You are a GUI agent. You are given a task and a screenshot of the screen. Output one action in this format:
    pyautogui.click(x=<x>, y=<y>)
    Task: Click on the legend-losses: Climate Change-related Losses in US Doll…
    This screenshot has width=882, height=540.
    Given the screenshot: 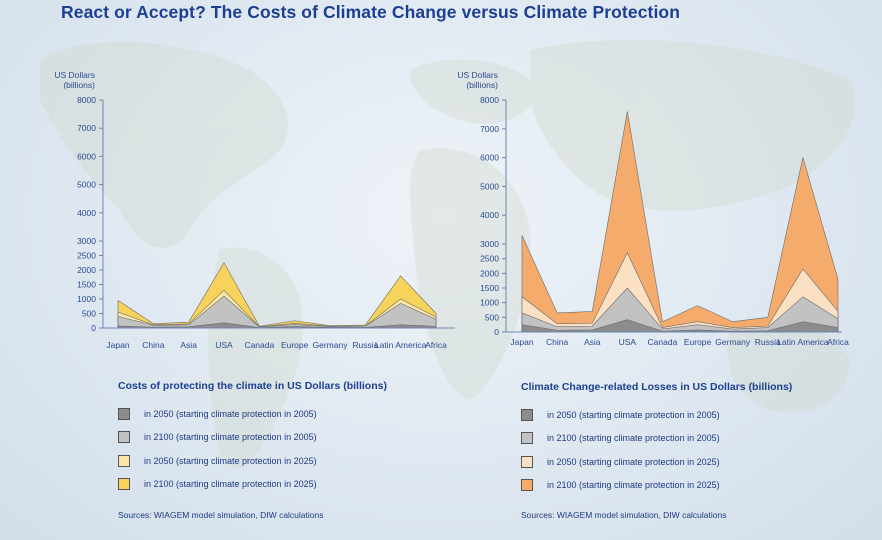 What is the action you would take?
    pyautogui.click(x=691, y=456)
    